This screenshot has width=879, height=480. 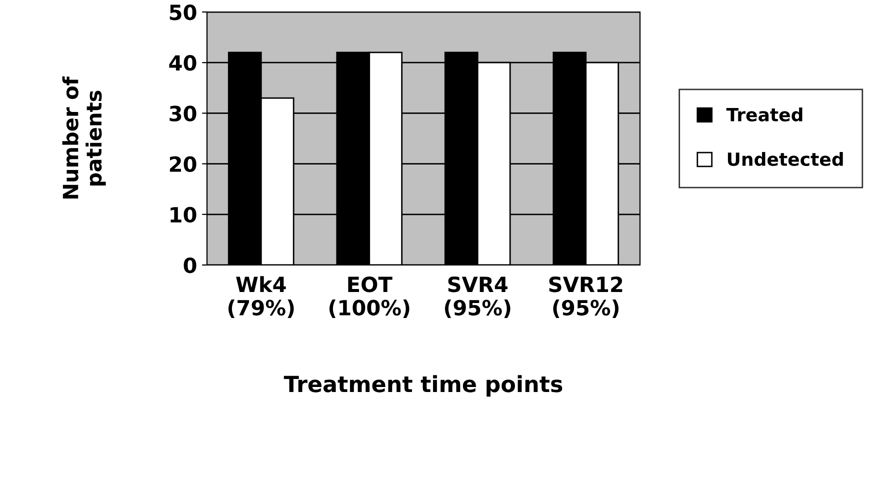 I want to click on x-tick-label: Wk4 (79%), so click(x=261, y=297).